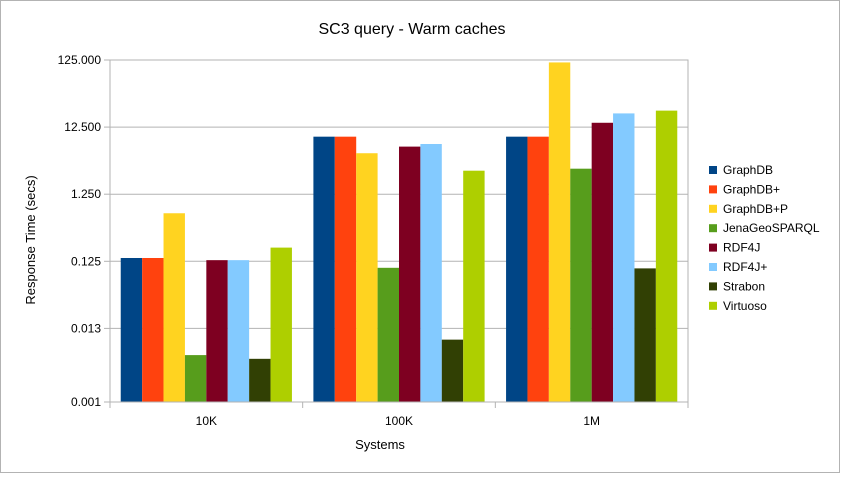 The height and width of the screenshot is (479, 841). Describe the element at coordinates (745, 306) in the screenshot. I see `legend-label: Virtuoso` at that location.